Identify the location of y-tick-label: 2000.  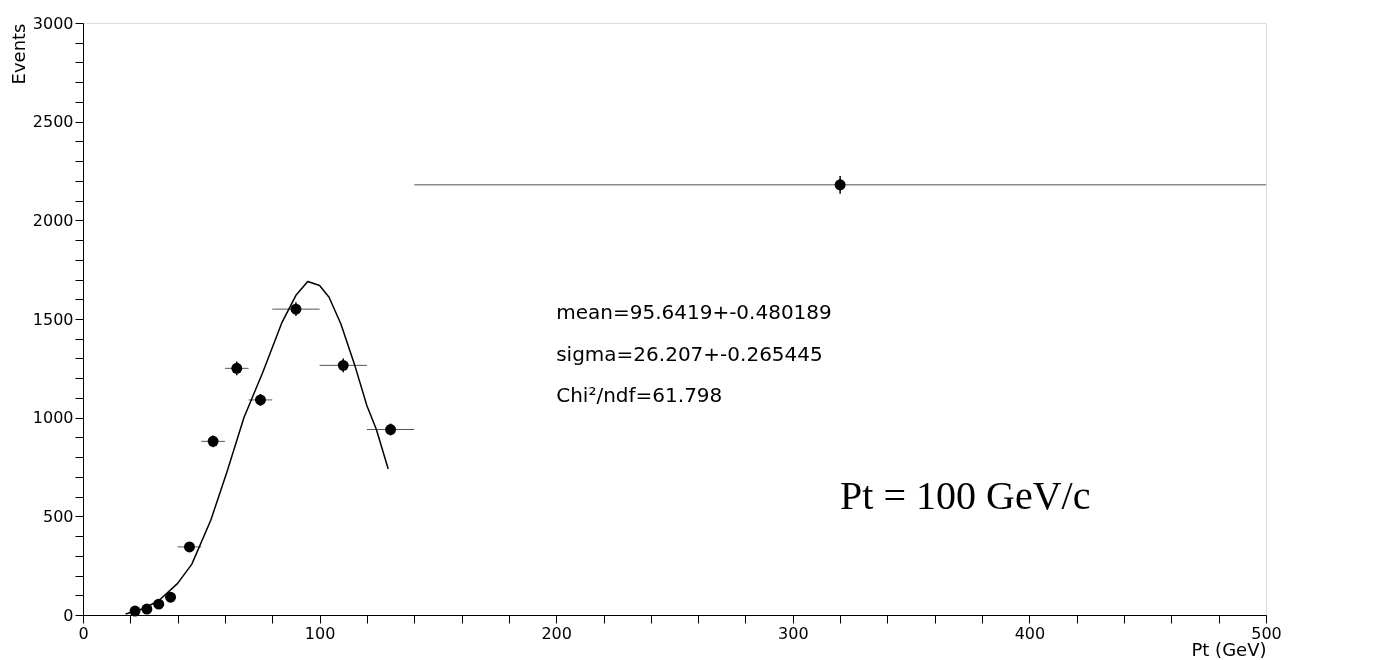
(53, 220).